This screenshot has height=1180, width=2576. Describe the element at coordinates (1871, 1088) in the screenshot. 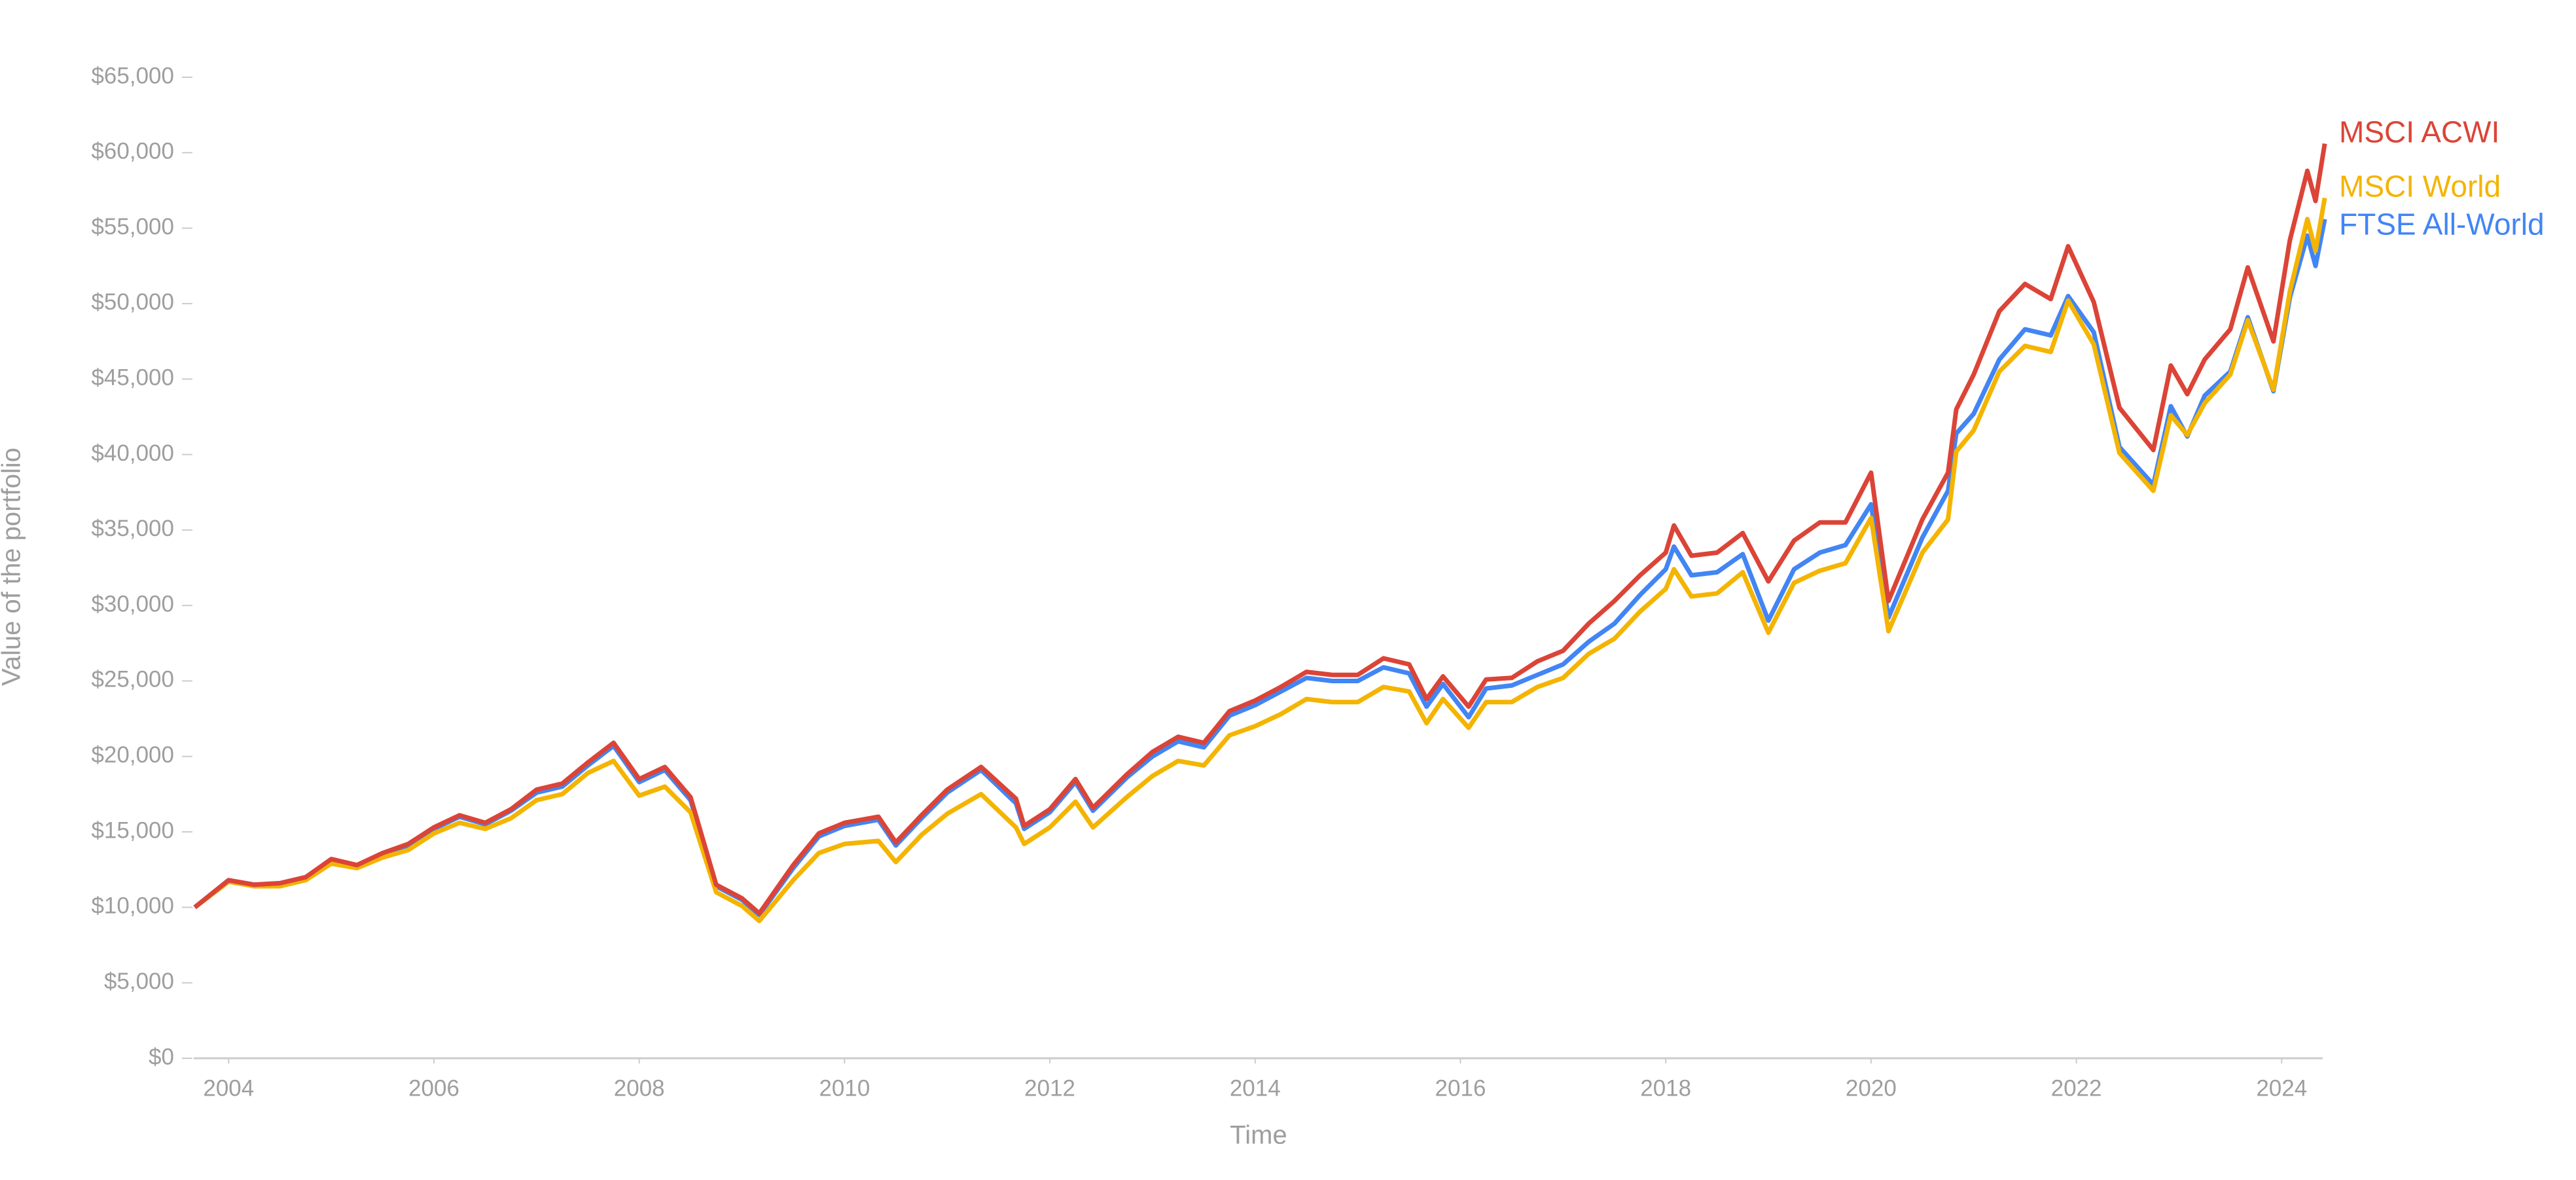

I see `x-tick-label: 2020` at that location.